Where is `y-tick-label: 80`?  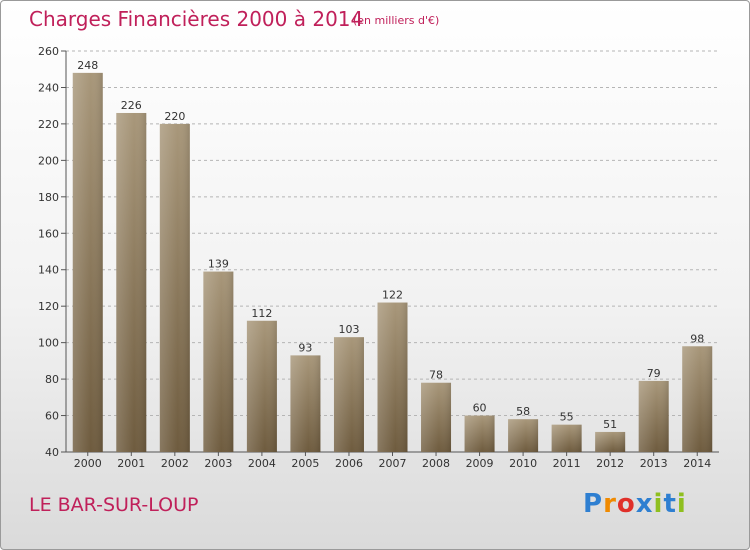
y-tick-label: 80 is located at coordinates (52, 379).